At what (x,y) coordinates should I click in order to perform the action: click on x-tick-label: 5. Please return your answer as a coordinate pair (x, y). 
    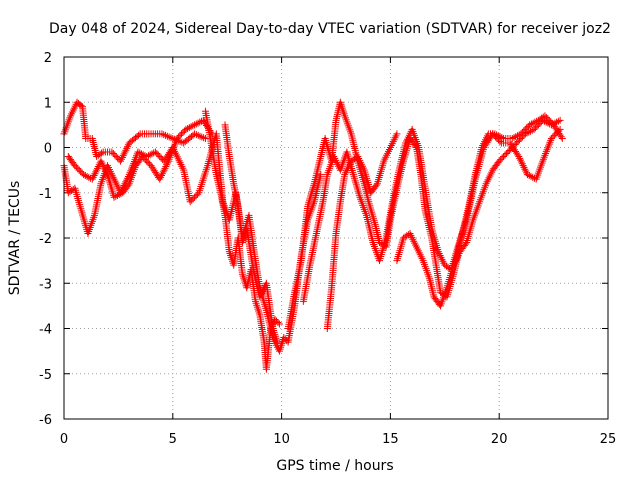
    Looking at the image, I should click on (173, 439).